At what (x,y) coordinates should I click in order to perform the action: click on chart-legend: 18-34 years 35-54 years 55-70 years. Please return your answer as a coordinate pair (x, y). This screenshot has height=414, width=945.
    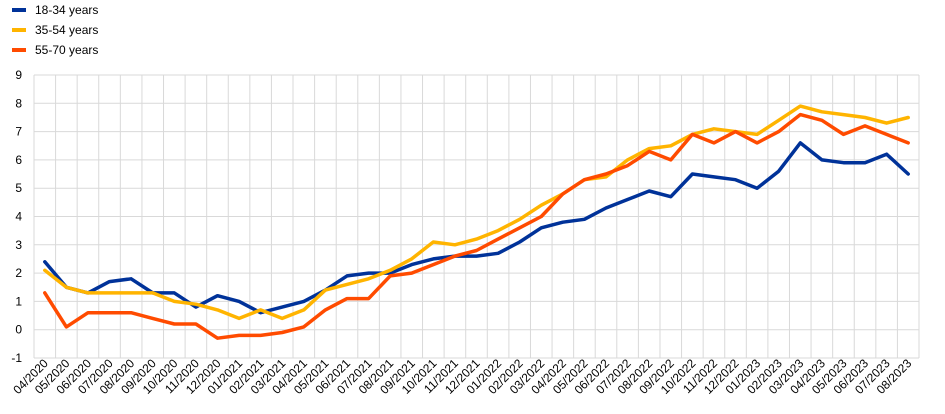
    Looking at the image, I should click on (55, 30).